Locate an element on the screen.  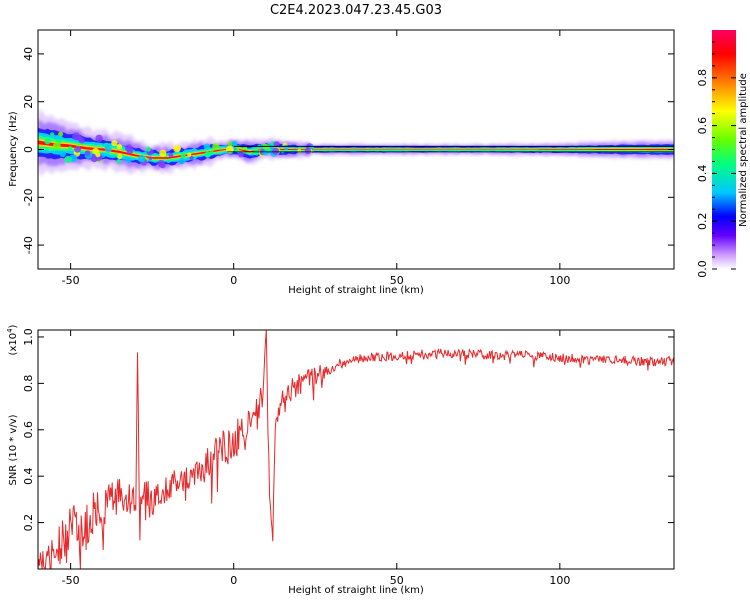
scale-note-base: (x10 is located at coordinates (13, 344).